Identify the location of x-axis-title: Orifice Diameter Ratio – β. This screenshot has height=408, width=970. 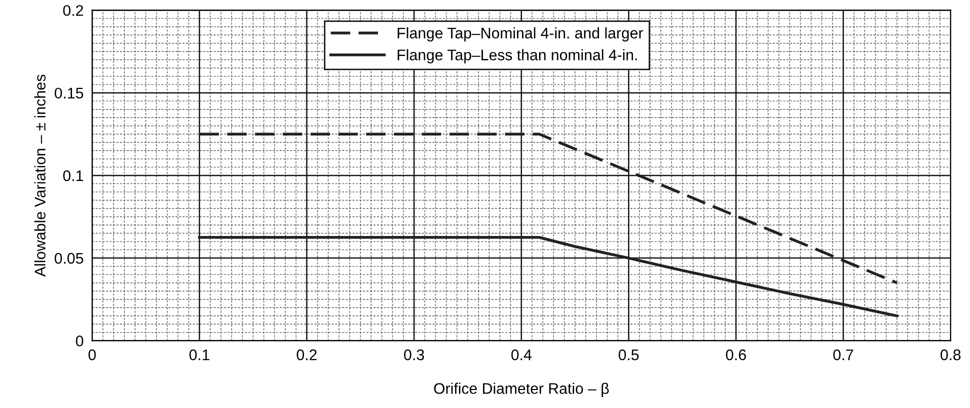
(521, 389).